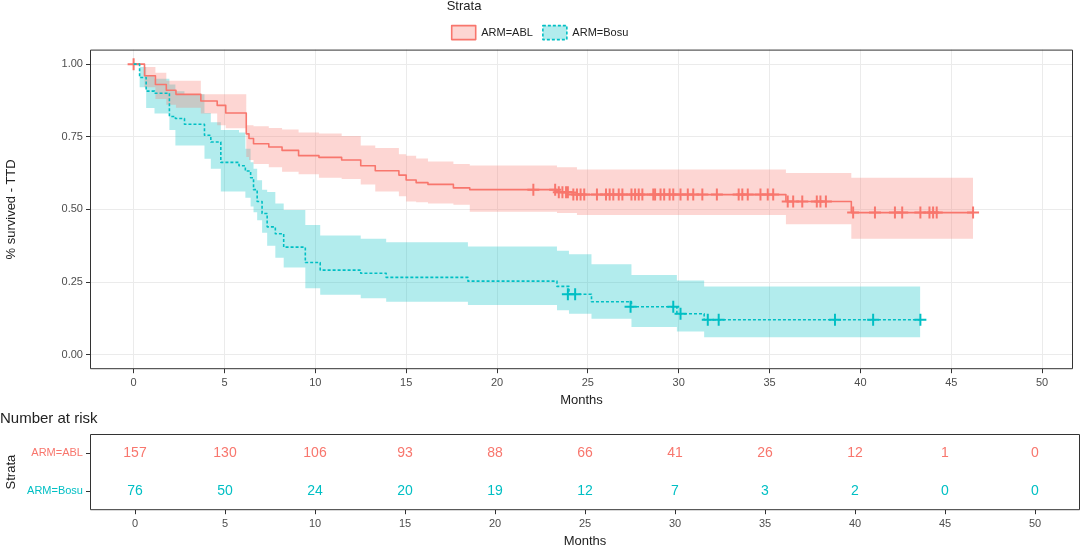  Describe the element at coordinates (49, 418) in the screenshot. I see `chart-title: Number at risk` at that location.